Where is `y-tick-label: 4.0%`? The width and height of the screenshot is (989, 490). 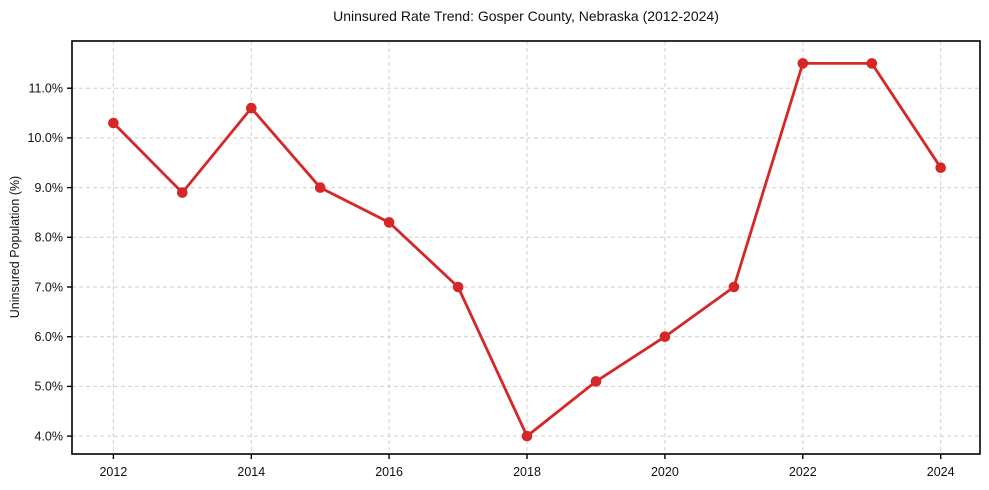
y-tick-label: 4.0% is located at coordinates (49, 436).